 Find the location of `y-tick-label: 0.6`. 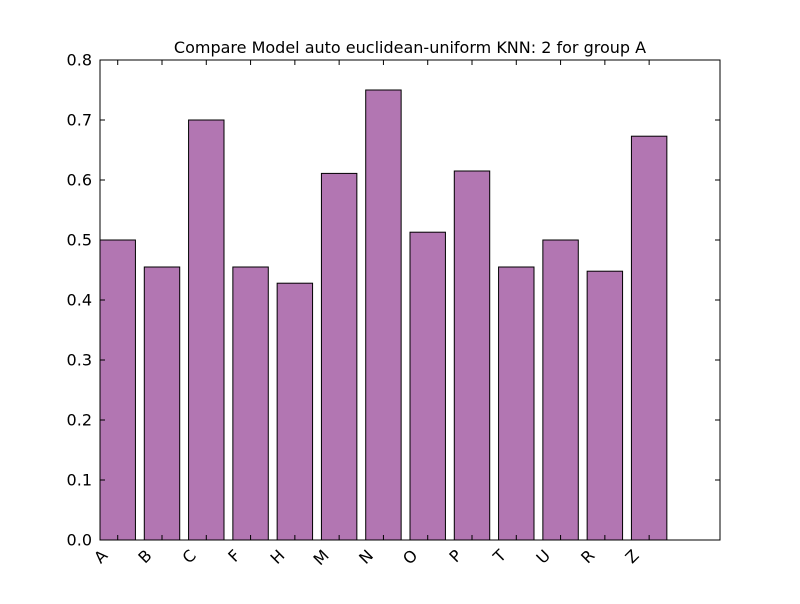

y-tick-label: 0.6 is located at coordinates (79, 180).